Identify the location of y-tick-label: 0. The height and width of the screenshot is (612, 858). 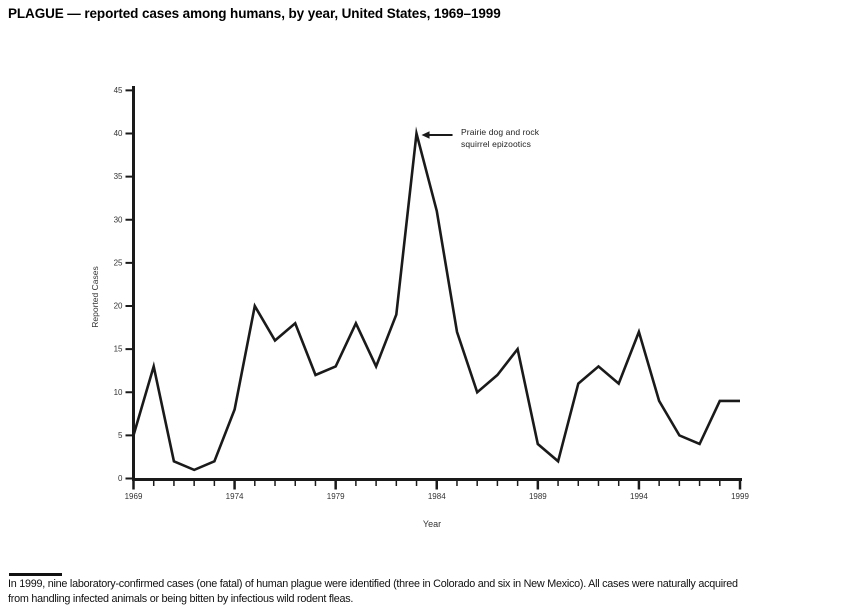
(120, 478).